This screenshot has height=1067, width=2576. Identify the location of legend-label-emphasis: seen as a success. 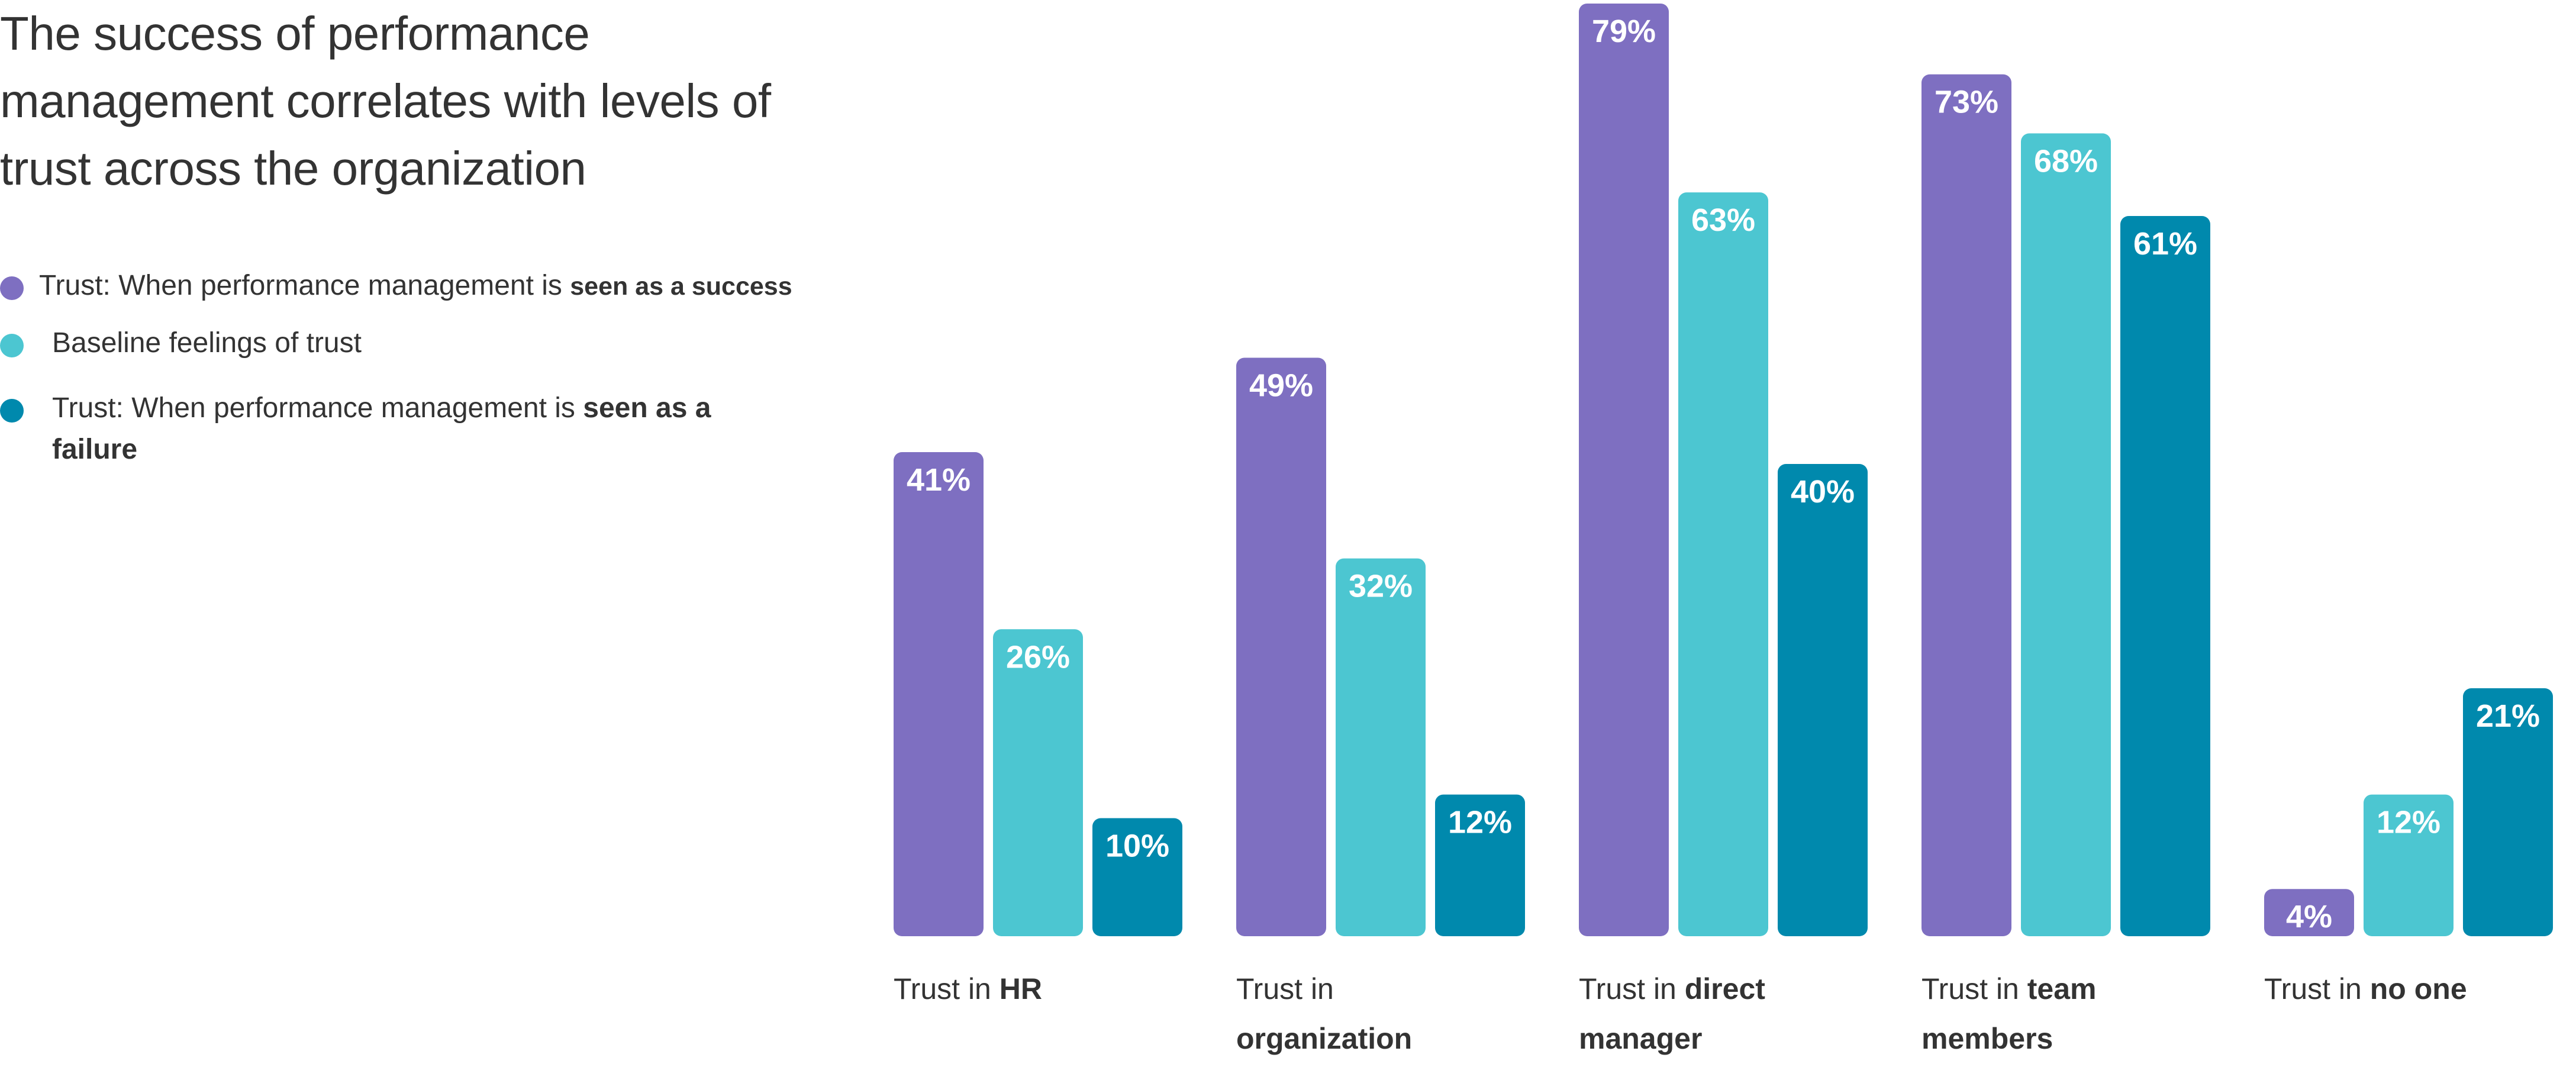
(681, 286).